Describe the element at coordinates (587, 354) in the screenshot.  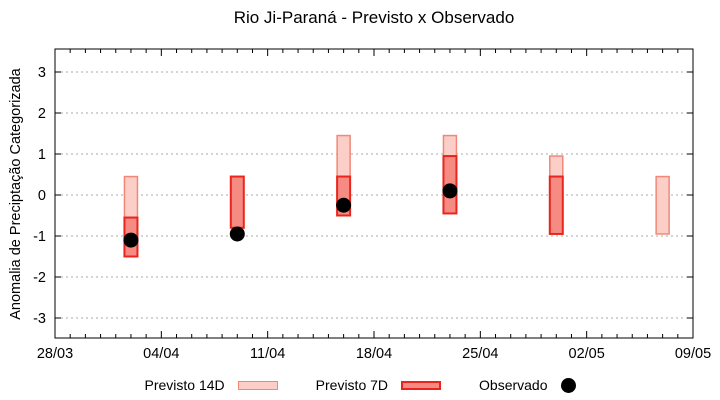
I see `x-tick-label: 02/05` at that location.